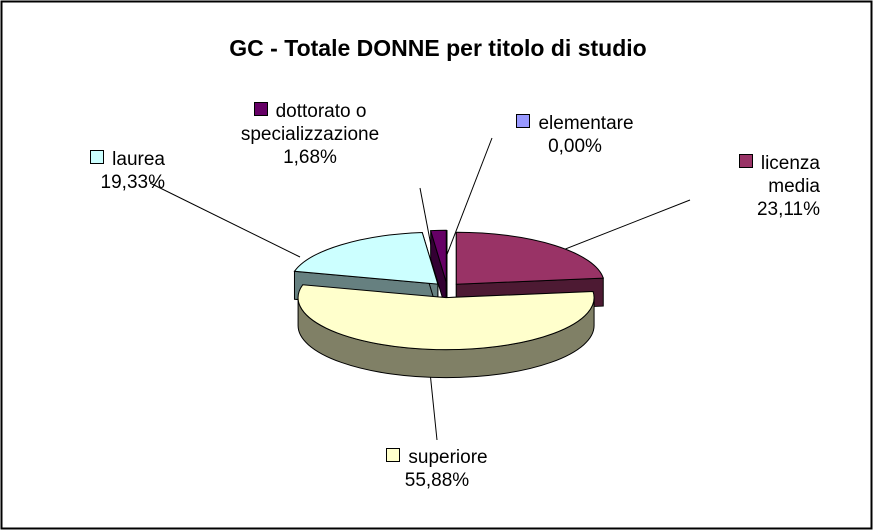 The width and height of the screenshot is (876, 532). What do you see at coordinates (310, 157) in the screenshot?
I see `label-value: 1,68%` at bounding box center [310, 157].